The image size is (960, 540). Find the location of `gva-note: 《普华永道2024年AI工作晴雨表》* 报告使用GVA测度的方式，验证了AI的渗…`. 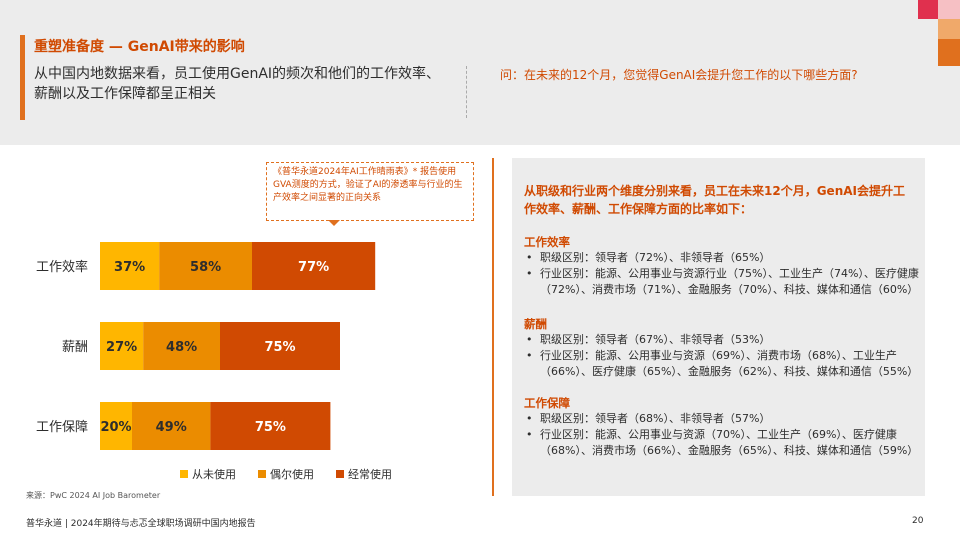

gva-note: 《普华永道2024年AI工作晴雨表》* 报告使用GVA测度的方式，验证了AI的渗… is located at coordinates (370, 191).